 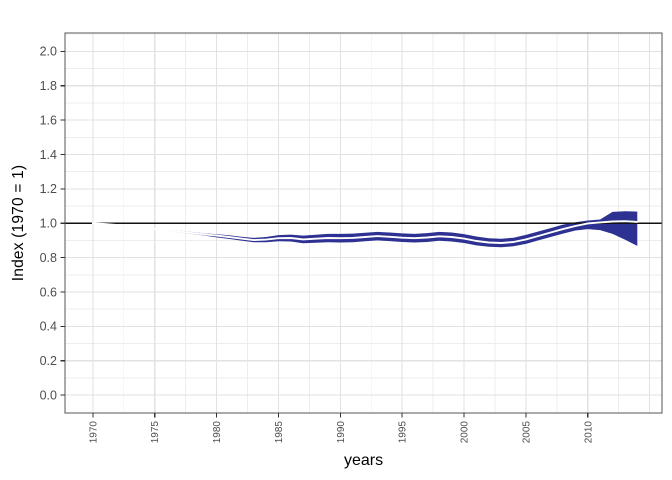 I want to click on y-tick-label: 0.2, so click(x=48, y=361).